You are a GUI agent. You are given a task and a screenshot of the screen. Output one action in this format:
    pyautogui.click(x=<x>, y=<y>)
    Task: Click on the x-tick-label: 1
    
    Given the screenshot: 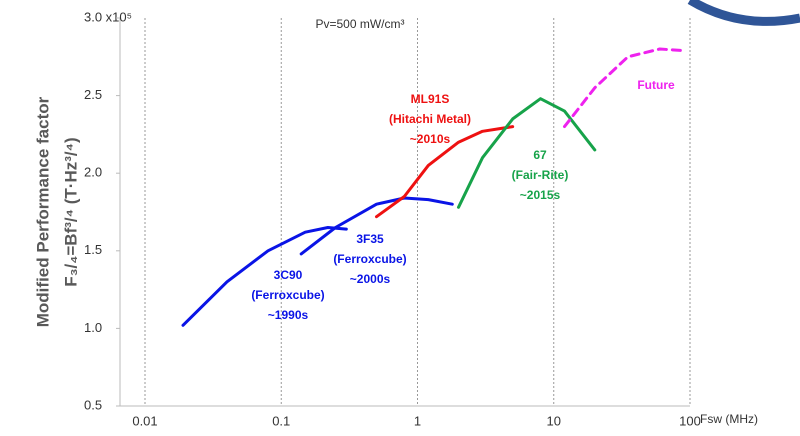 What is the action you would take?
    pyautogui.click(x=417, y=420)
    